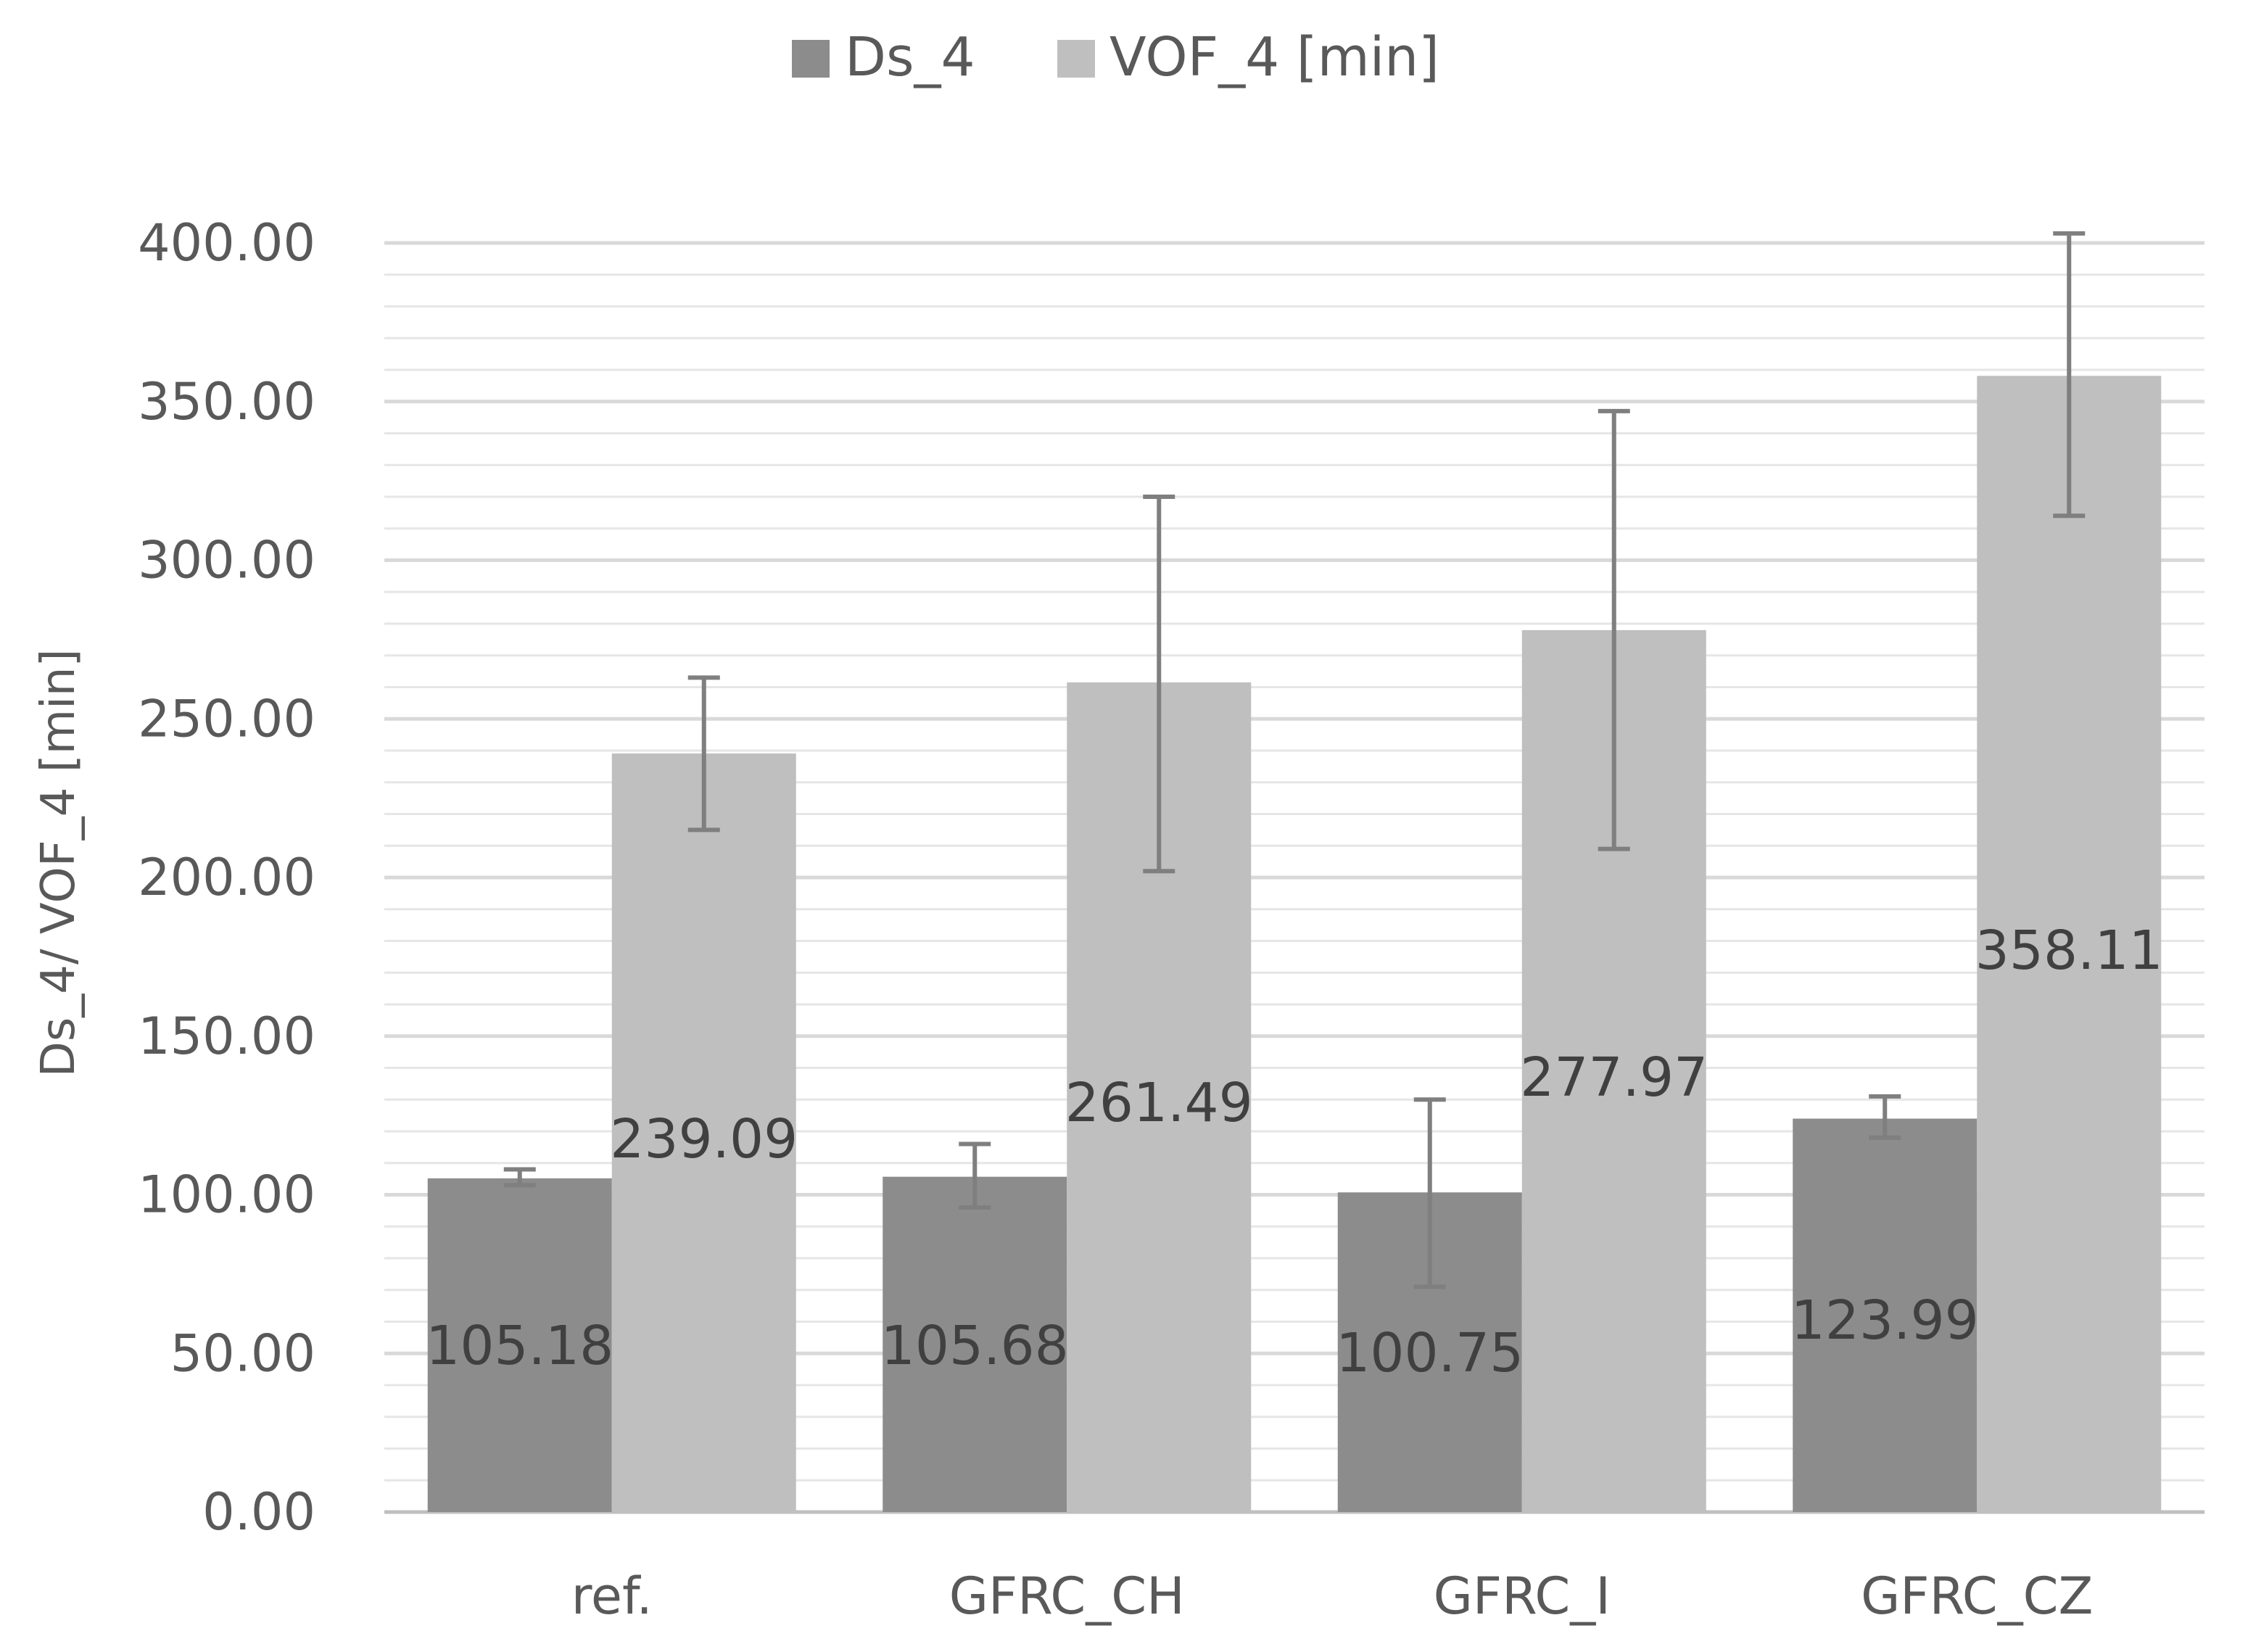  I want to click on x-tick-label: GFRC_CH, so click(1067, 1596).